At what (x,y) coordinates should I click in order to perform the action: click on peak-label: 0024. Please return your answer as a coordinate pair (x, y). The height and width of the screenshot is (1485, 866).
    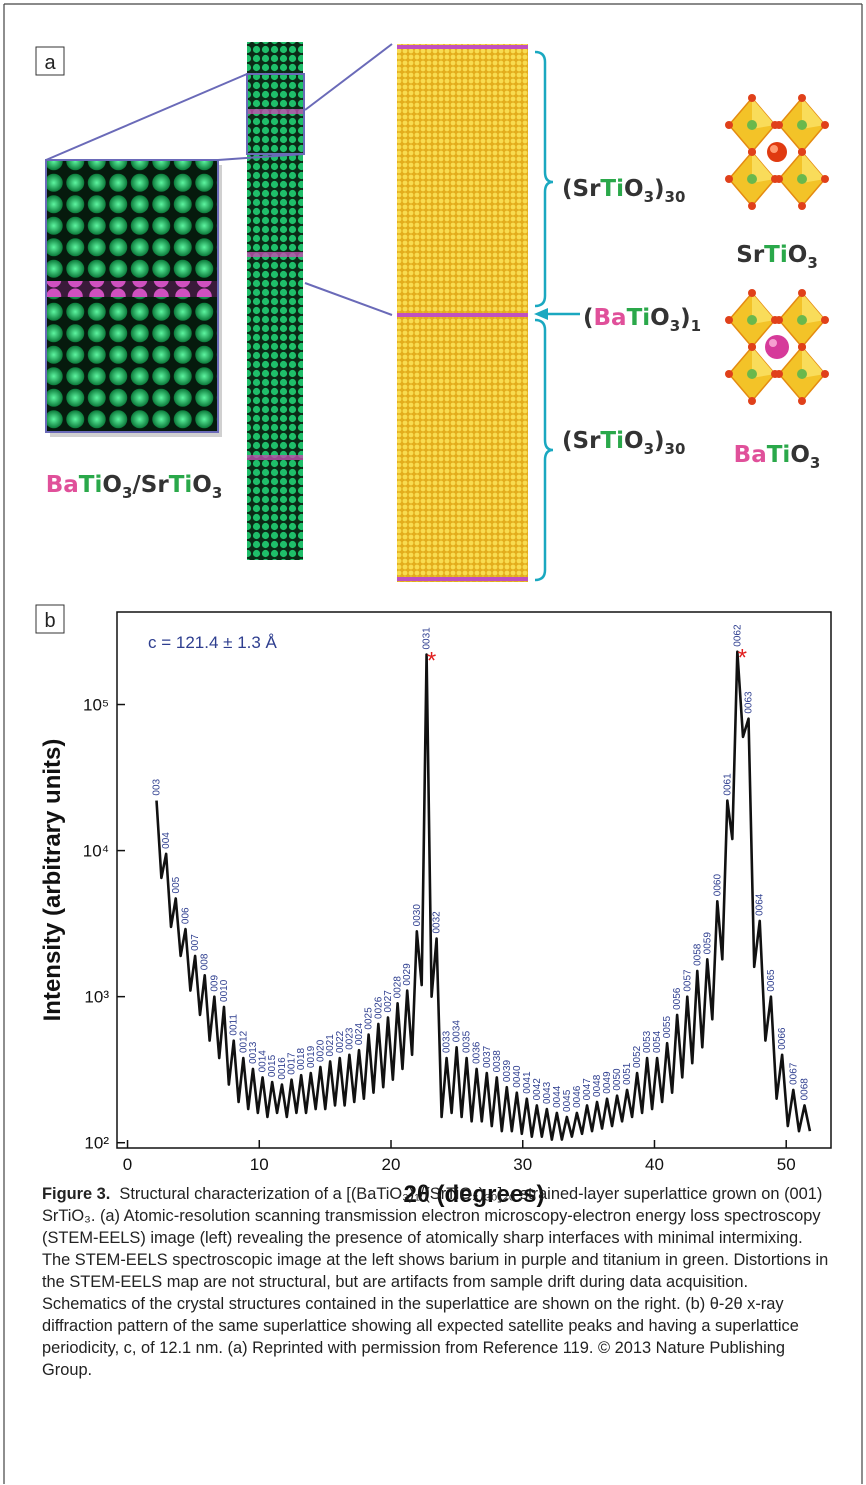
    Looking at the image, I should click on (359, 1034).